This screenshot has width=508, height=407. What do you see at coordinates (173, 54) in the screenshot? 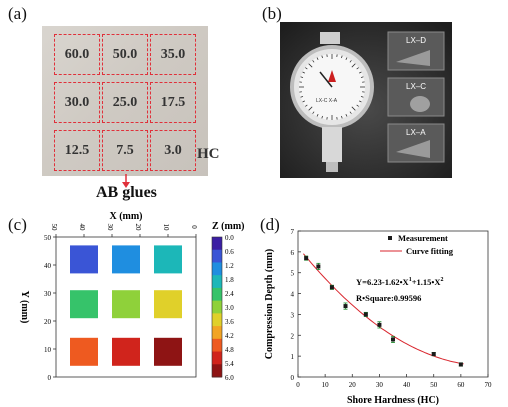
I see `sample-cell: 35.0` at bounding box center [173, 54].